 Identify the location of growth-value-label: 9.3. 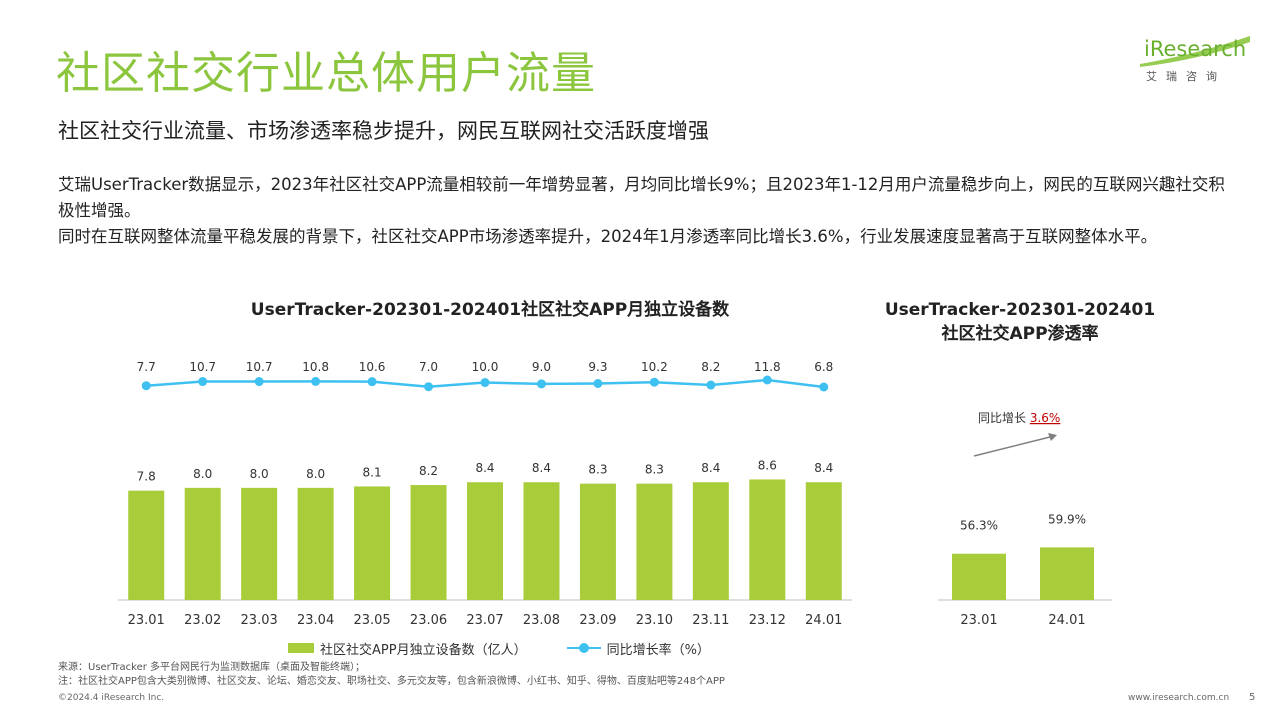
(597, 367).